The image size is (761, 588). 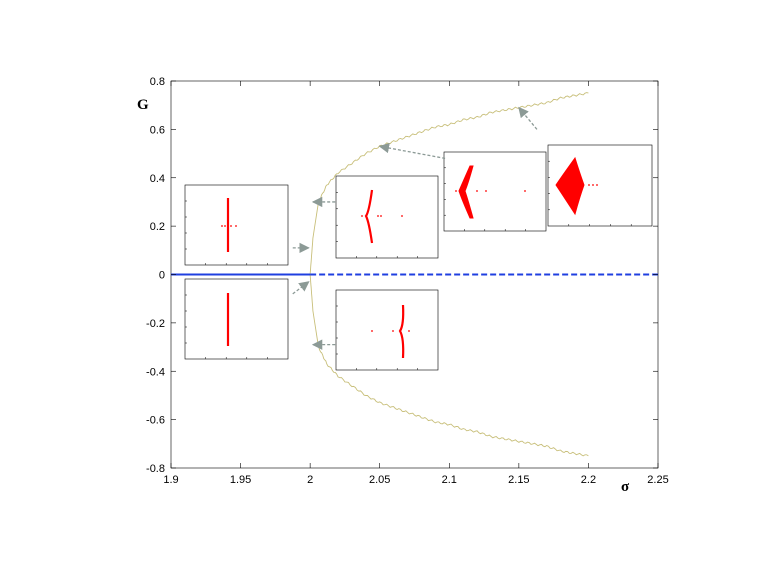 I want to click on y-tick-label: 0.6, so click(x=157, y=130).